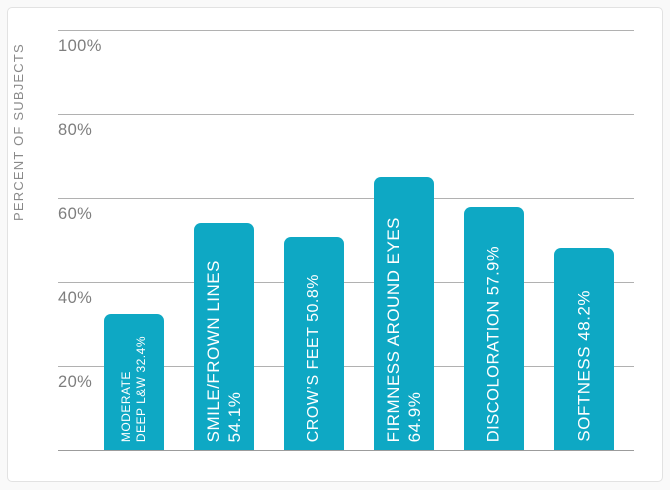 The image size is (670, 490). I want to click on bar-label: DISCOLORATION 57.9%, so click(494, 344).